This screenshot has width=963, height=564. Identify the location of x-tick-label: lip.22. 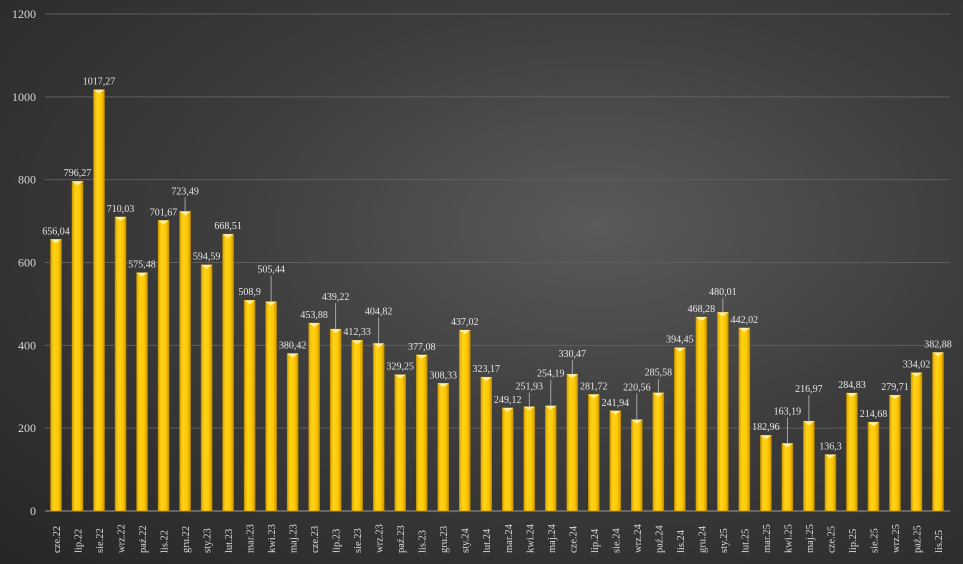
(79, 541).